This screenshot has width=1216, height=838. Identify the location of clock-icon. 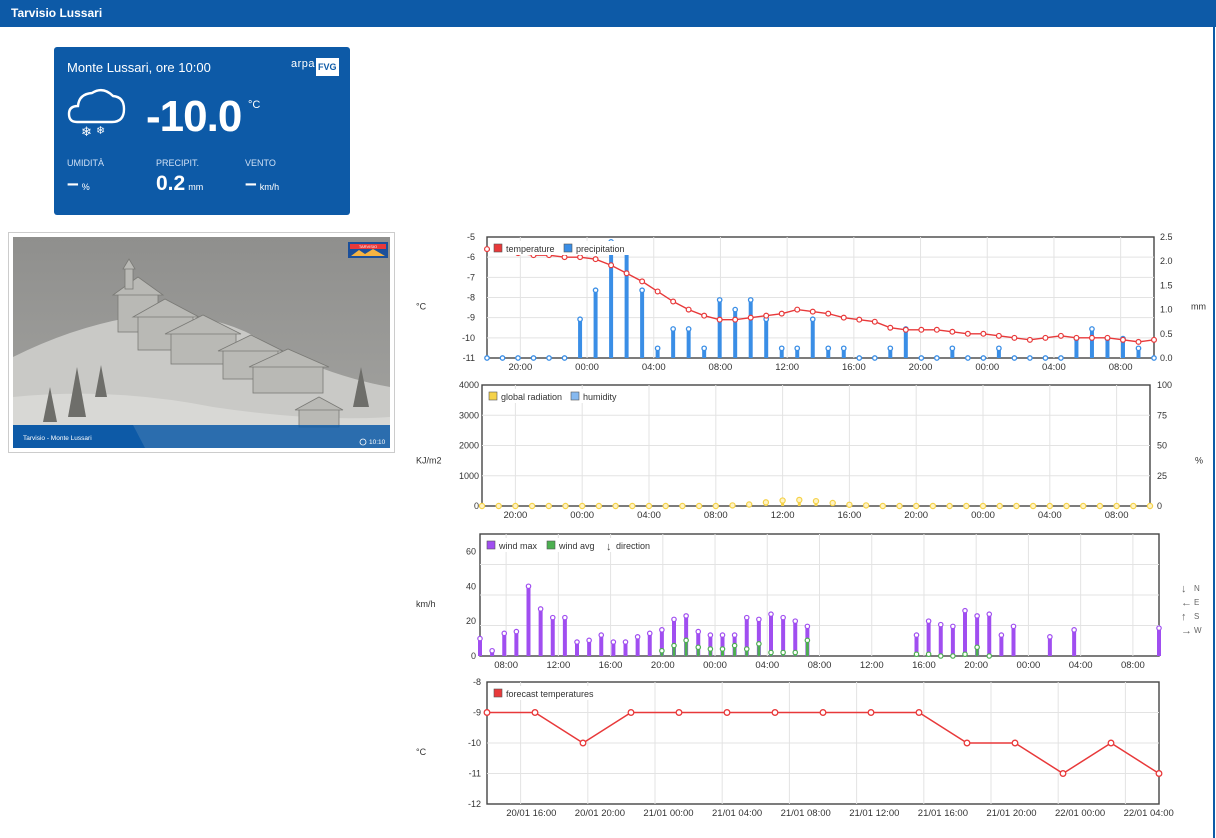
(363, 442).